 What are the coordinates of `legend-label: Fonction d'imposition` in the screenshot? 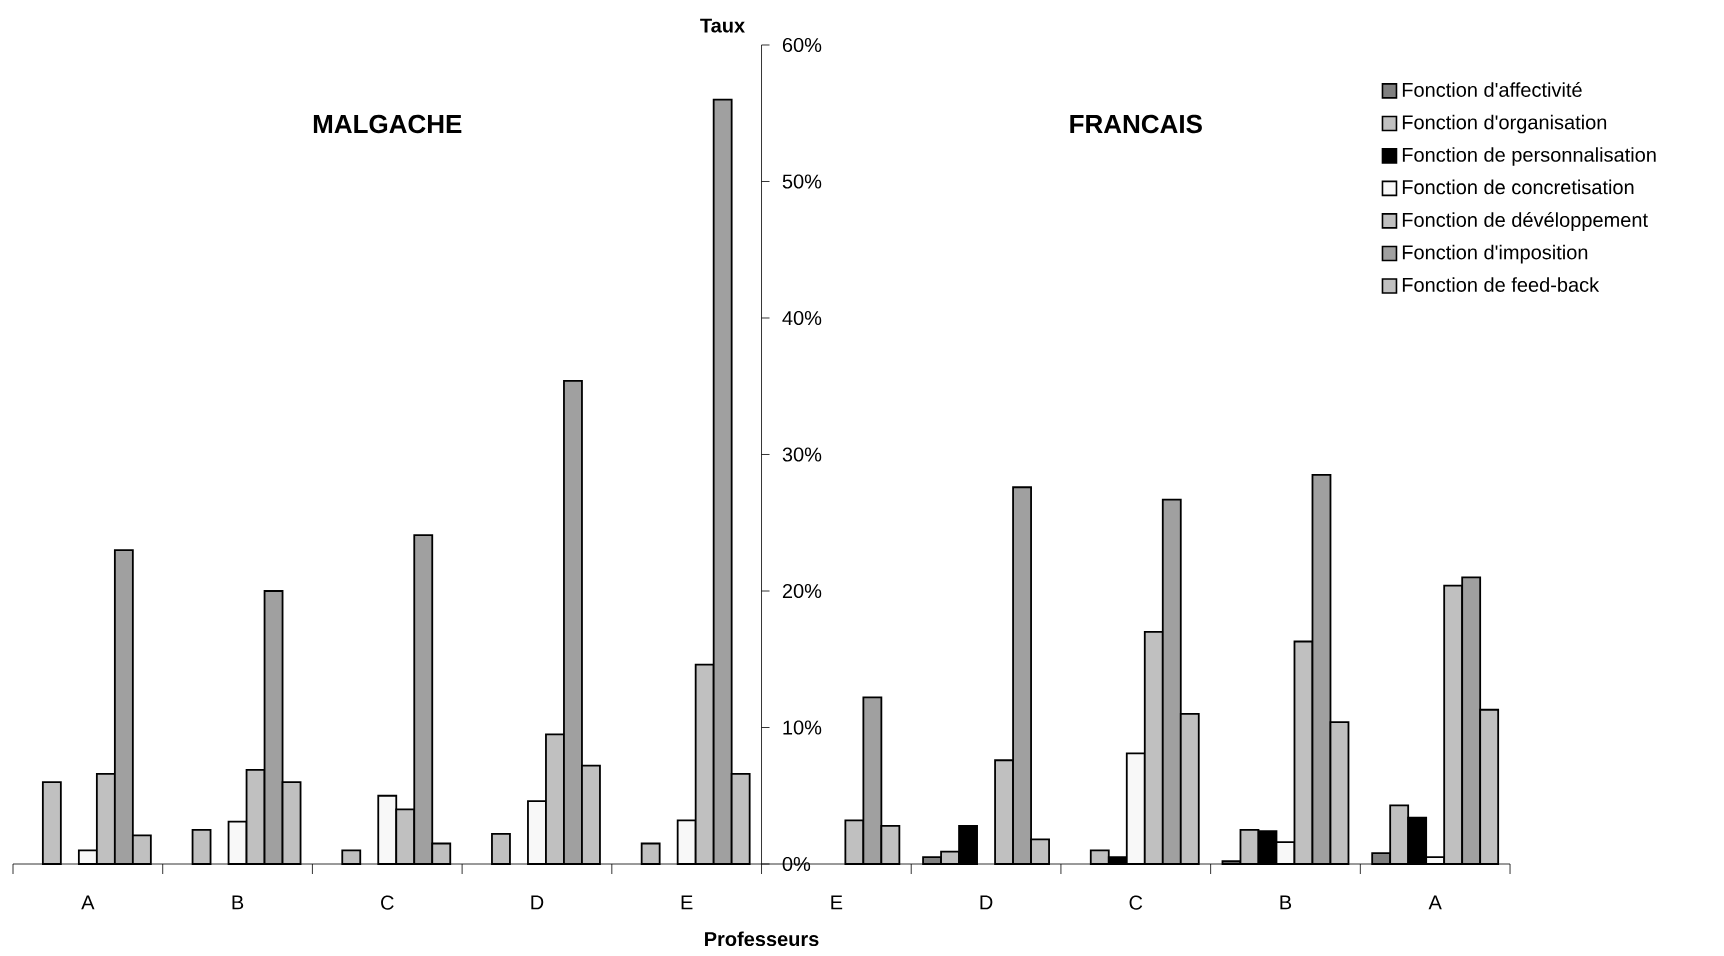 It's located at (1495, 254).